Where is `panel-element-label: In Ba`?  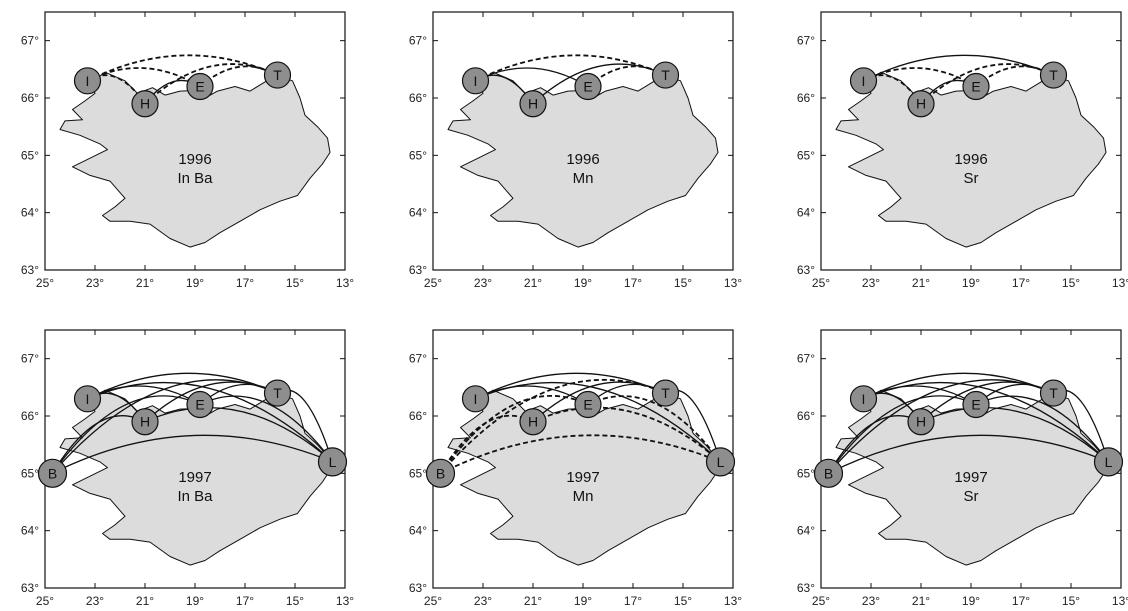
panel-element-label: In Ba is located at coordinates (195, 496).